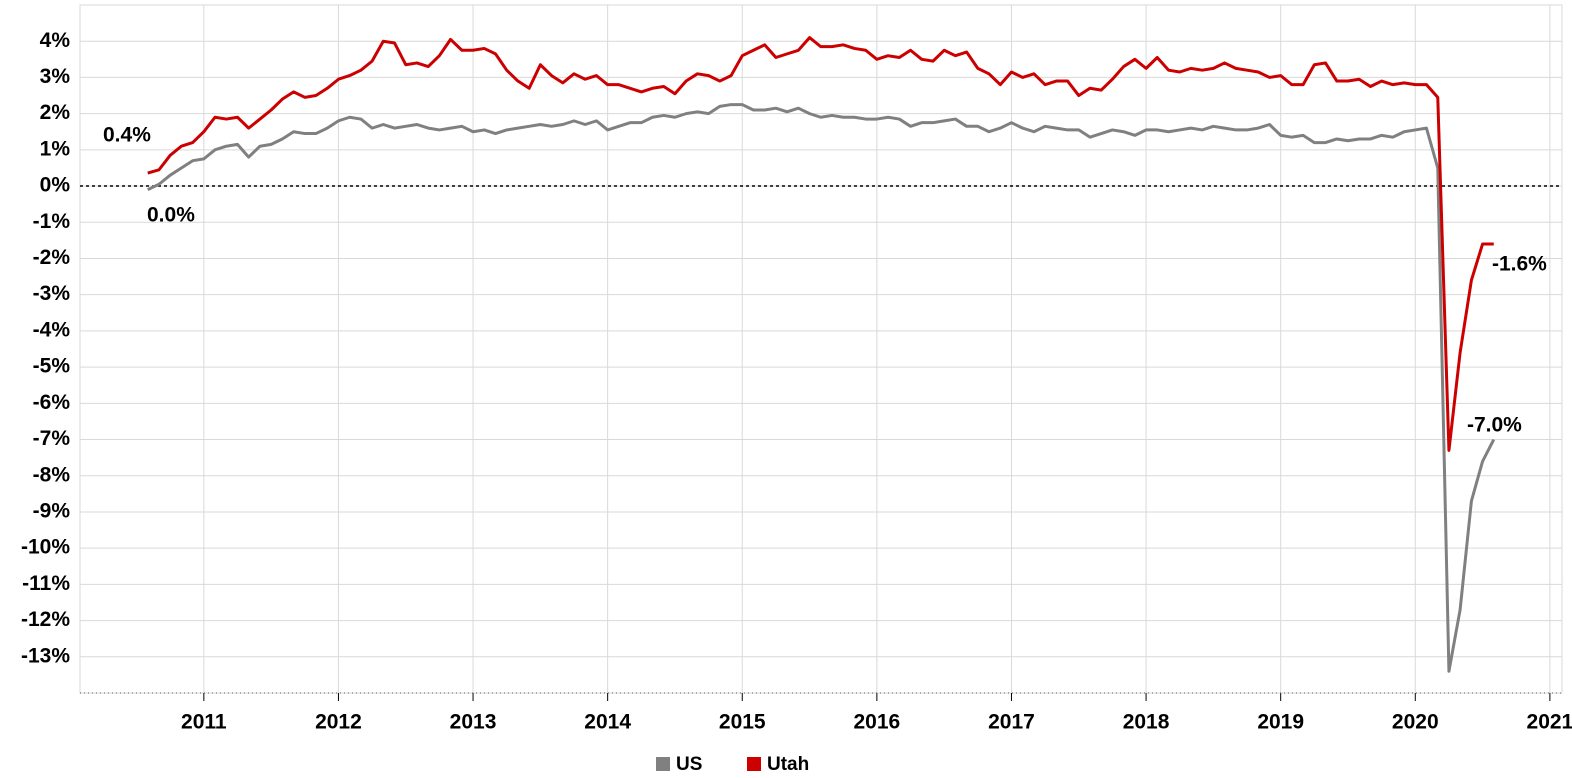 Image resolution: width=1572 pixels, height=778 pixels. I want to click on x-tick-label: 2011, so click(204, 722).